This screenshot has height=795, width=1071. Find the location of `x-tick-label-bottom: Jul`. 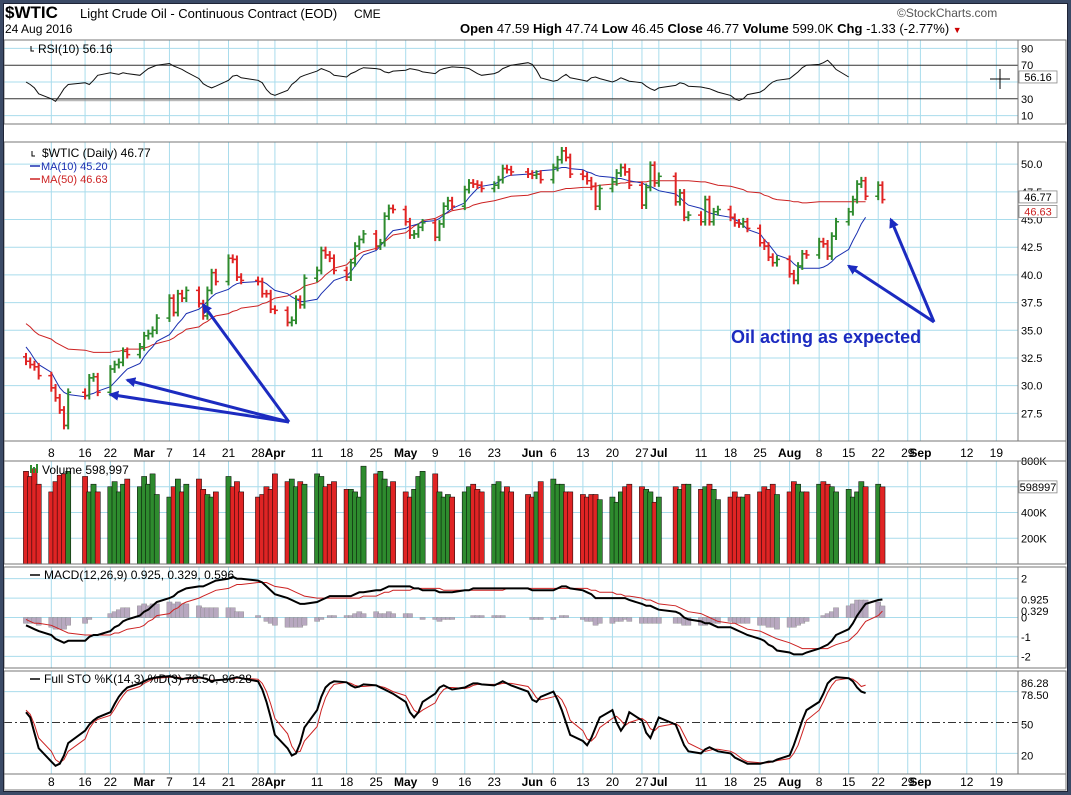

x-tick-label-bottom: Jul is located at coordinates (658, 782).